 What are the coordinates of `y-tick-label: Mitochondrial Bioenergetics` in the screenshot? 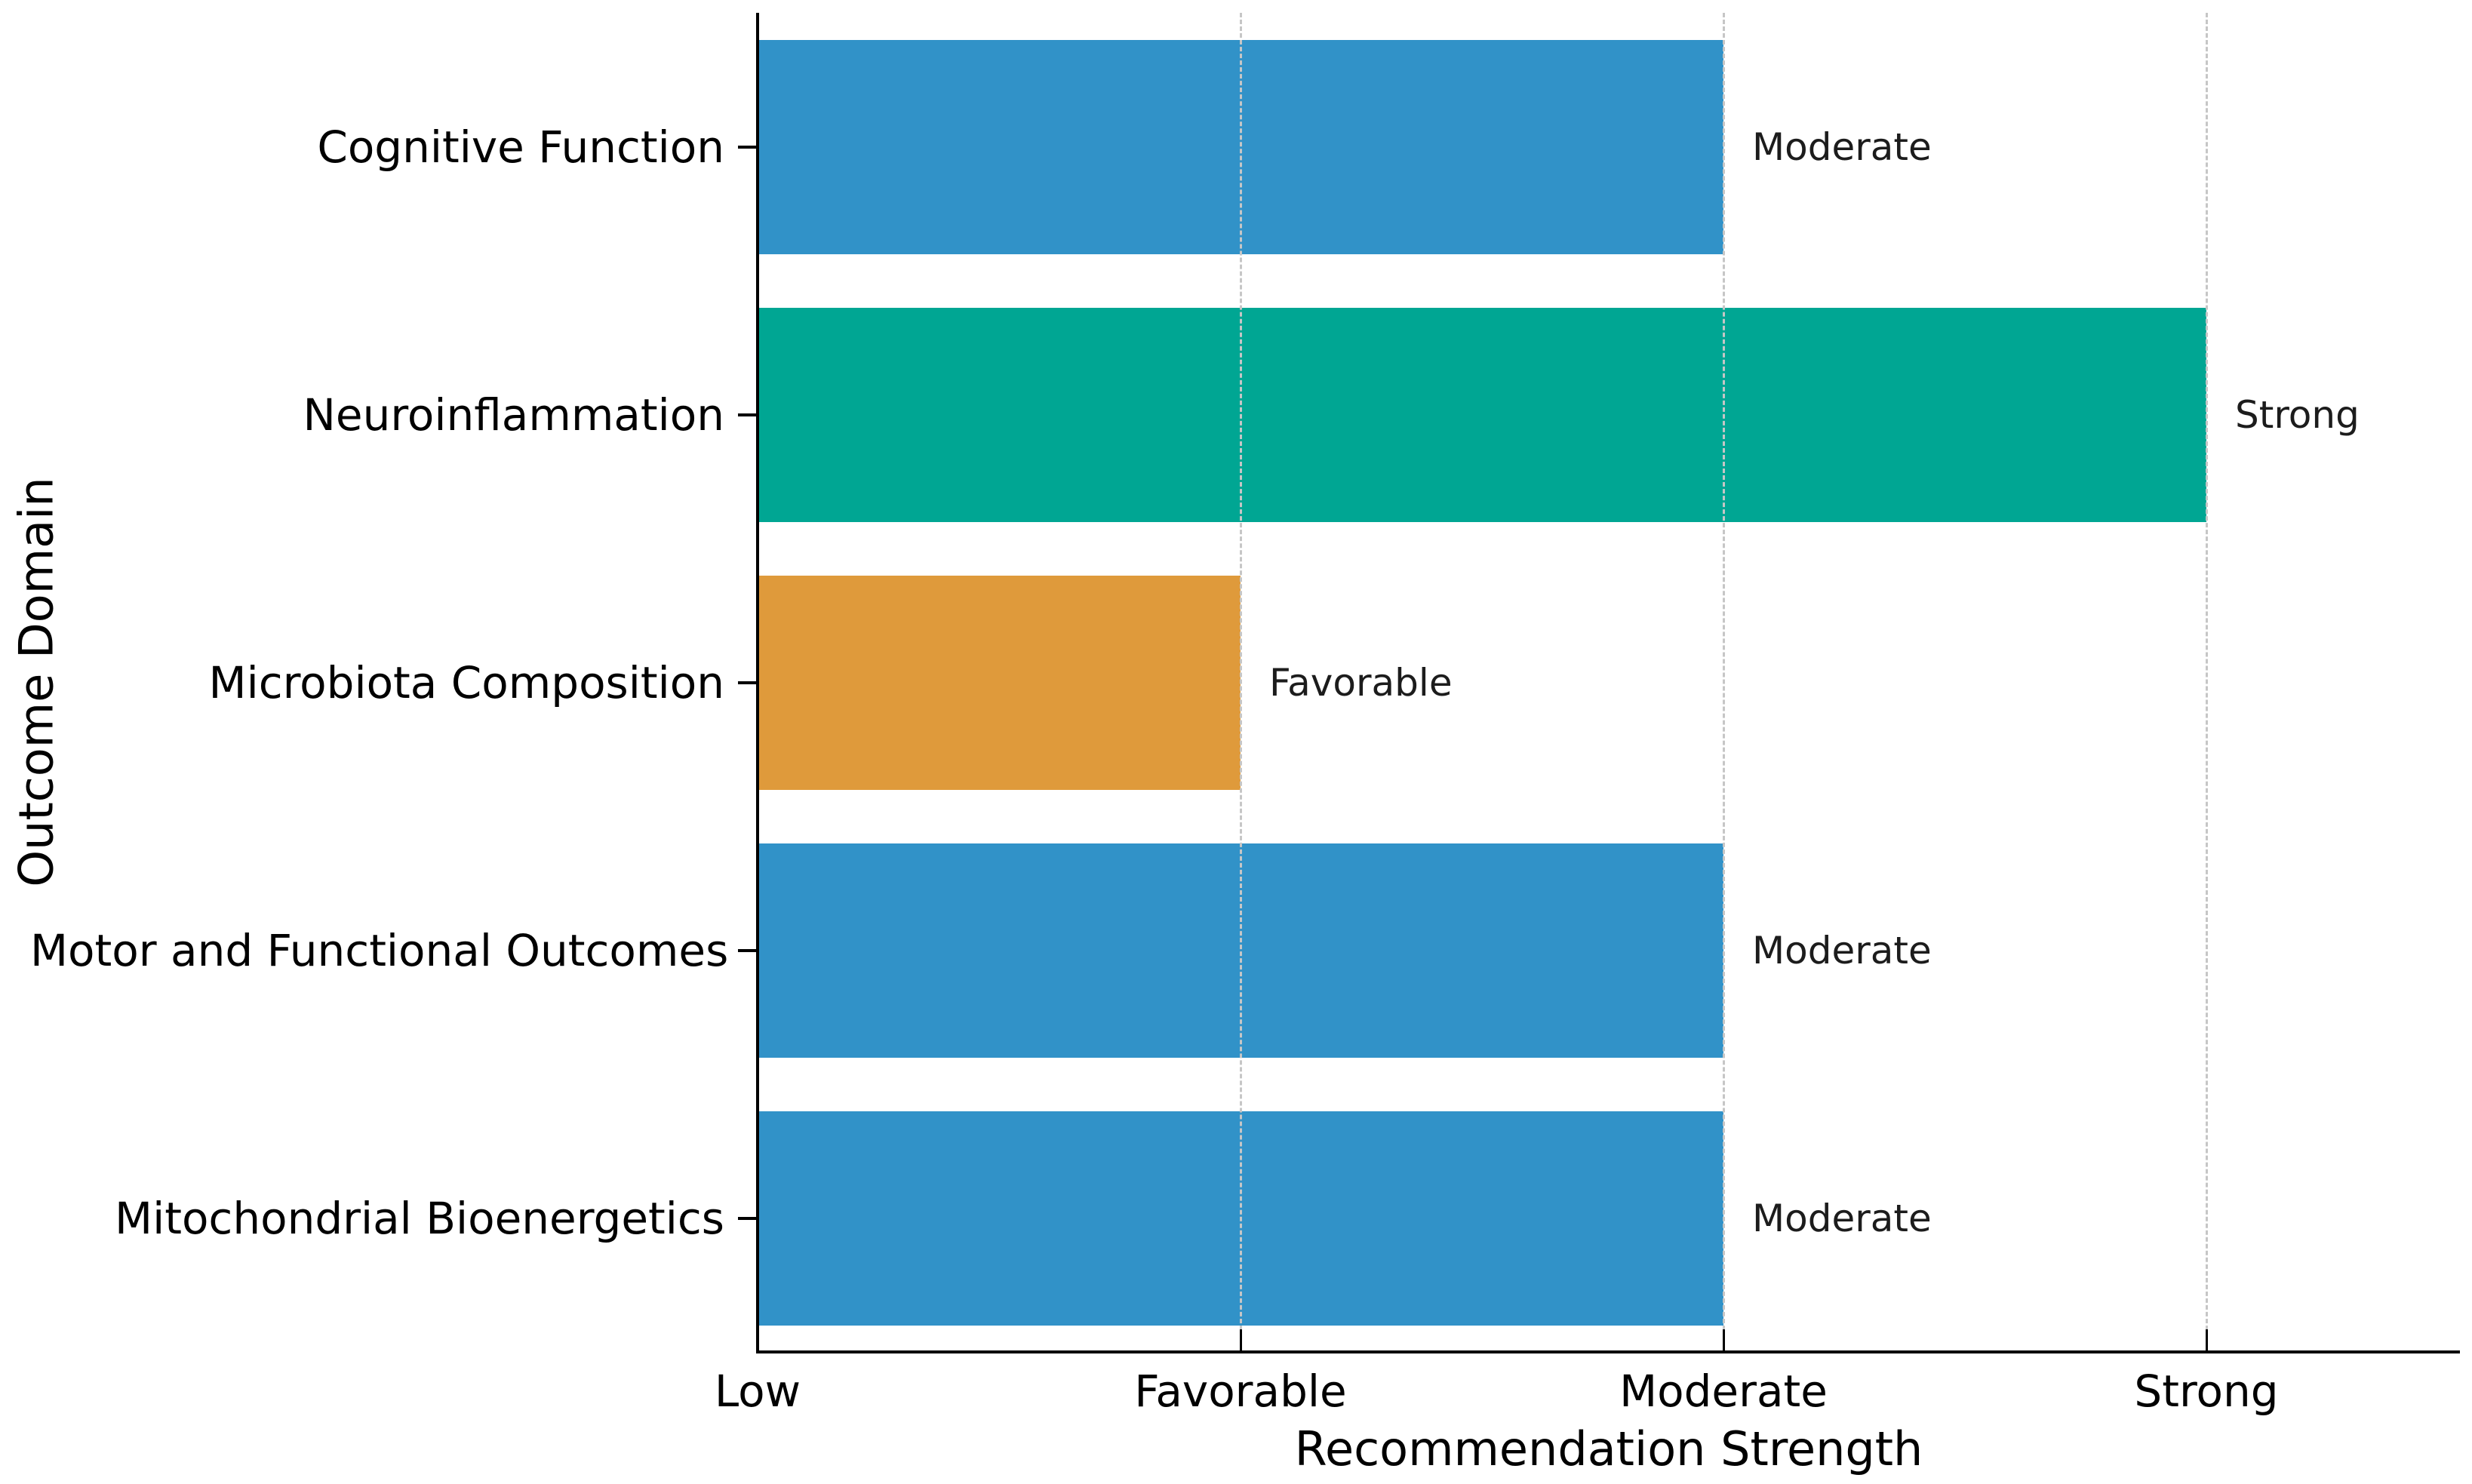 It's located at (419, 1218).